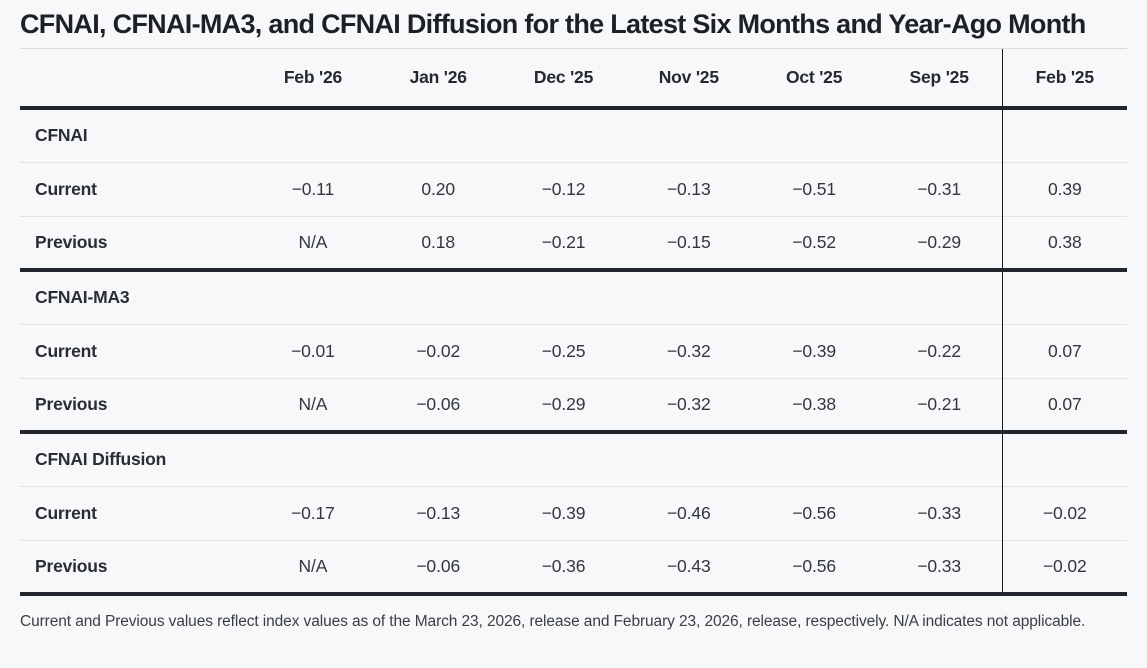  What do you see at coordinates (1064, 242) in the screenshot?
I see `cell-value-year-ago: 0.38` at bounding box center [1064, 242].